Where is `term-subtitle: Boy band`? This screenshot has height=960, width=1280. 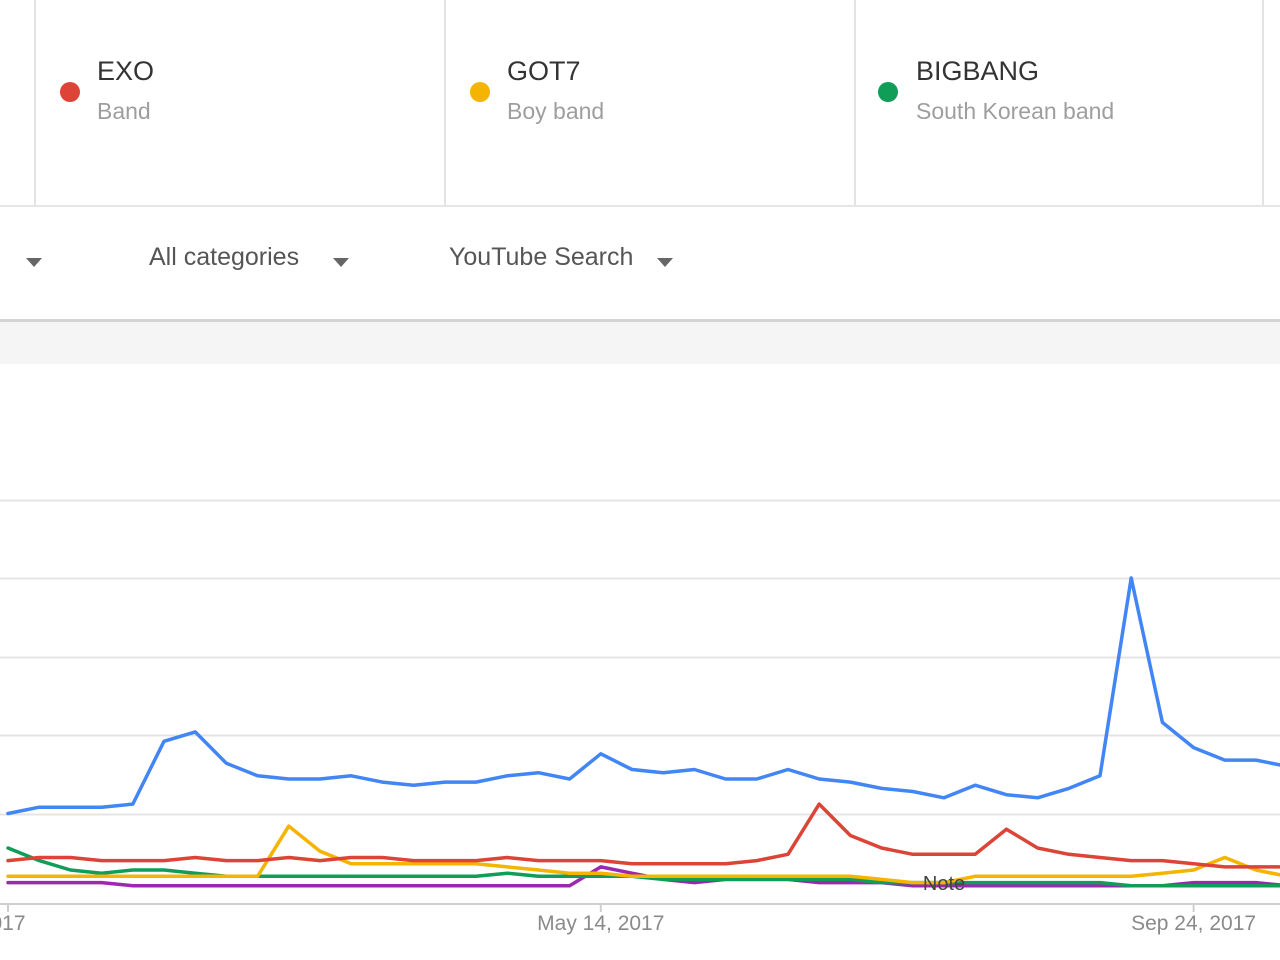
term-subtitle: Boy band is located at coordinates (556, 111).